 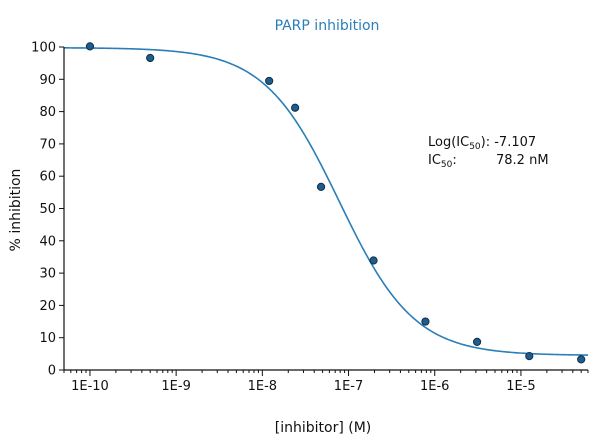 What do you see at coordinates (522, 160) in the screenshot?
I see `ic50-value: 78.2 nM` at bounding box center [522, 160].